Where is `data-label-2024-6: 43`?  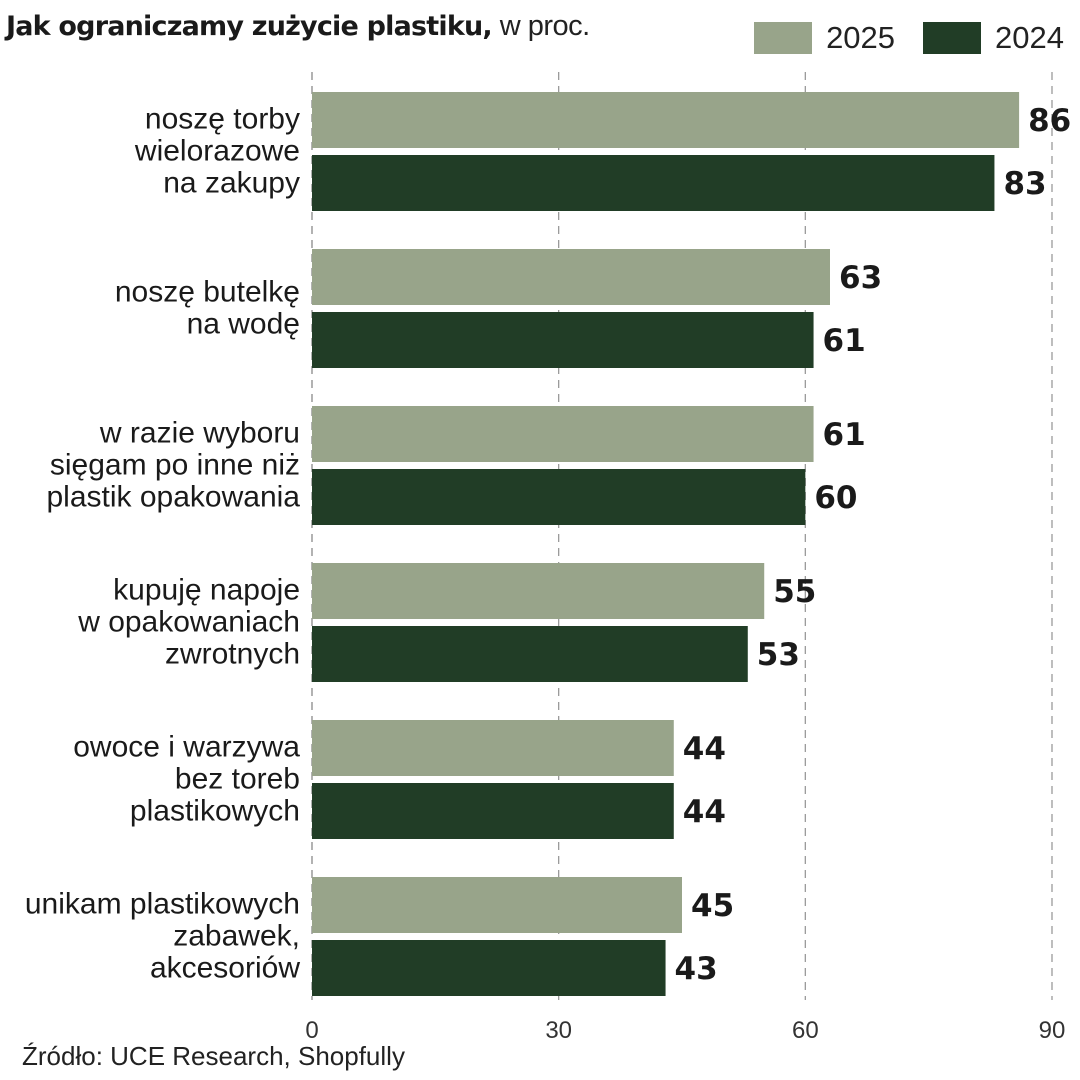
data-label-2024-6: 43 is located at coordinates (696, 969).